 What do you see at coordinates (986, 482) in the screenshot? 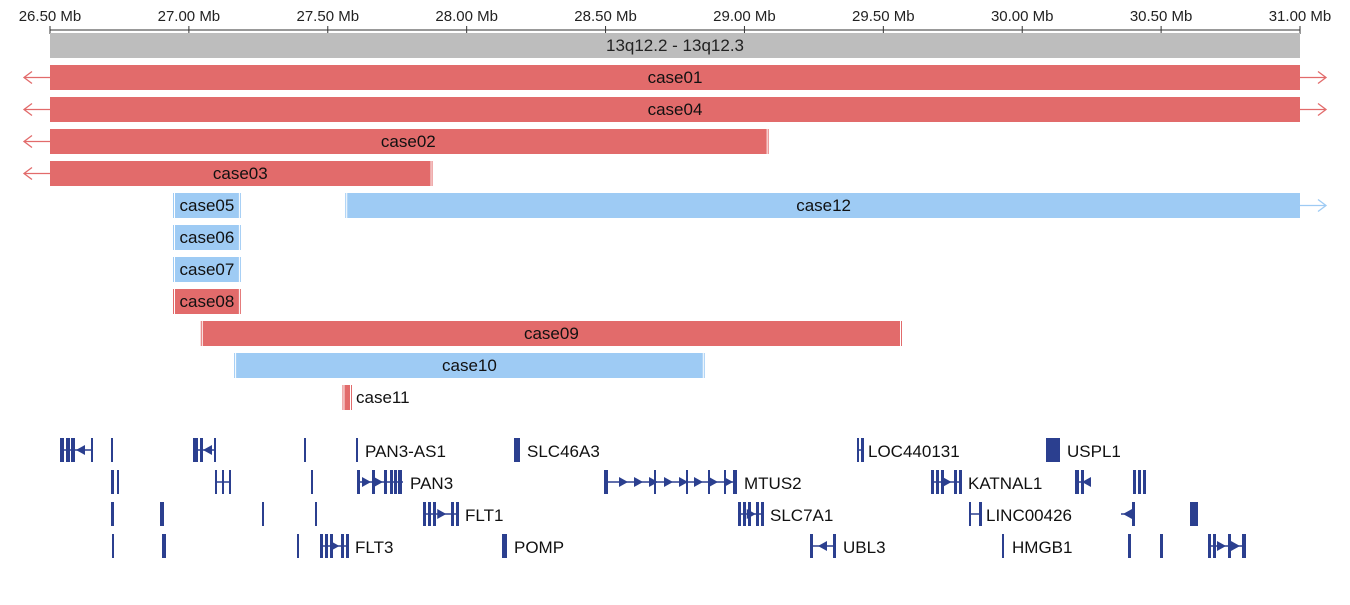
I see `gene-katnal1: KATNAL1` at bounding box center [986, 482].